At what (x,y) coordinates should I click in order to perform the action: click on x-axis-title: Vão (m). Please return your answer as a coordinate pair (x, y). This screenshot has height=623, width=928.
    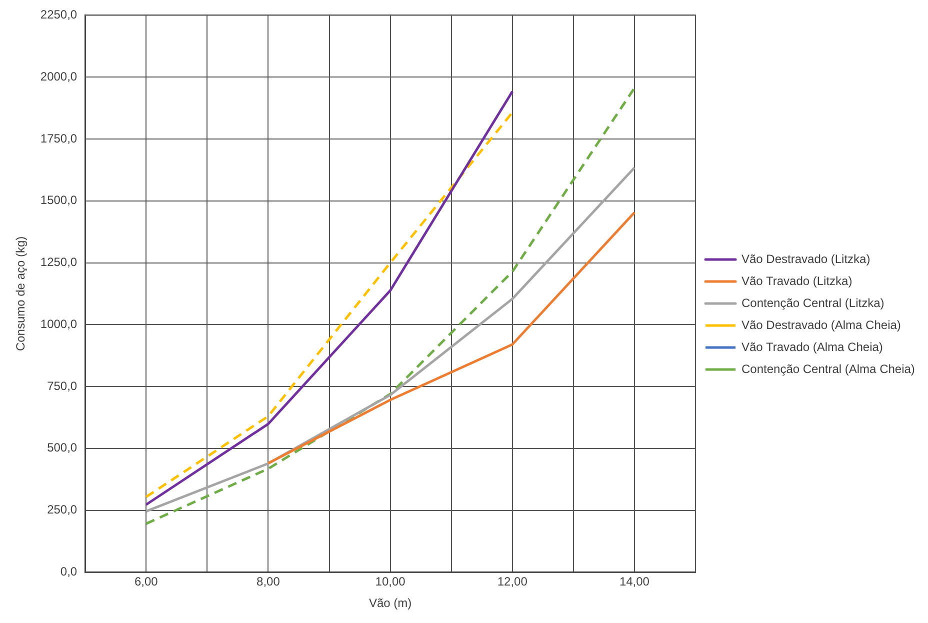
    Looking at the image, I should click on (390, 603).